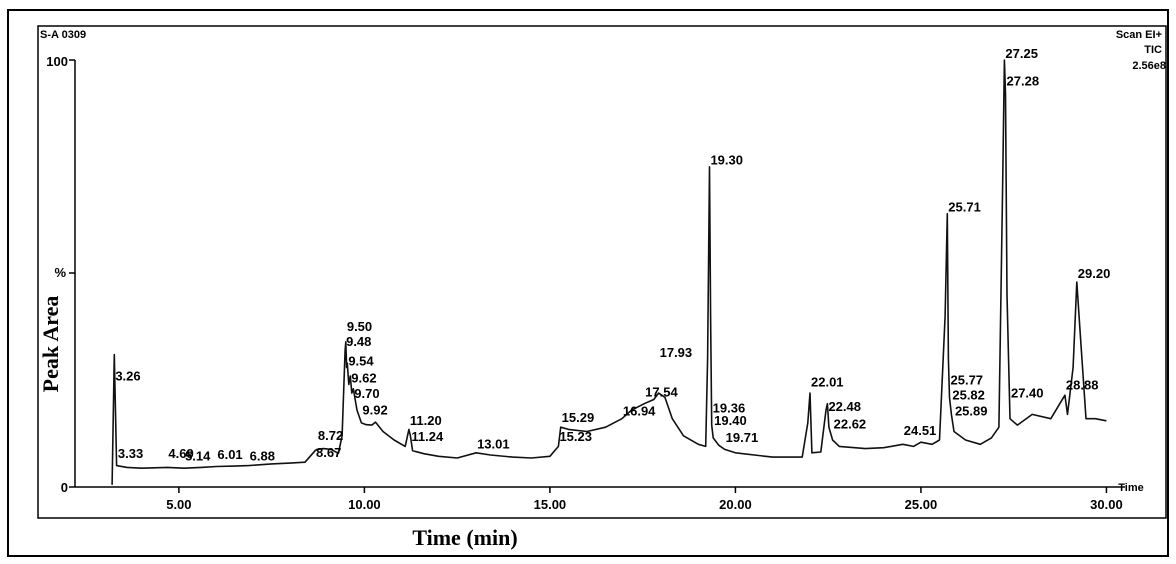 This screenshot has width=1176, height=564. Describe the element at coordinates (920, 430) in the screenshot. I see `peak-label: 24.51` at that location.